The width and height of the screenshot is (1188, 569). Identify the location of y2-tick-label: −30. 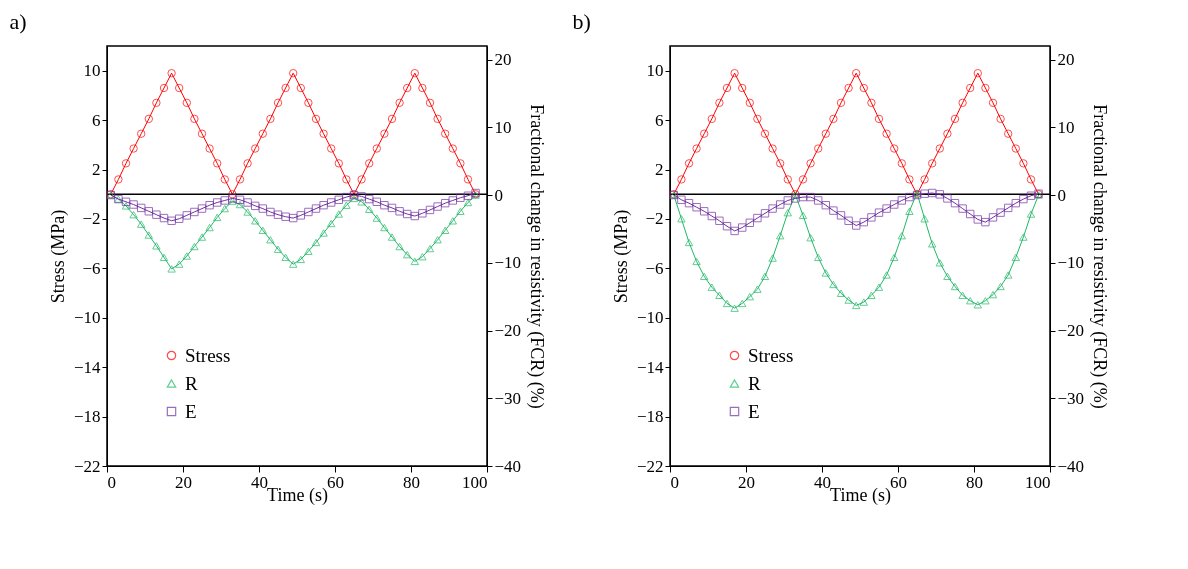
(1071, 398).